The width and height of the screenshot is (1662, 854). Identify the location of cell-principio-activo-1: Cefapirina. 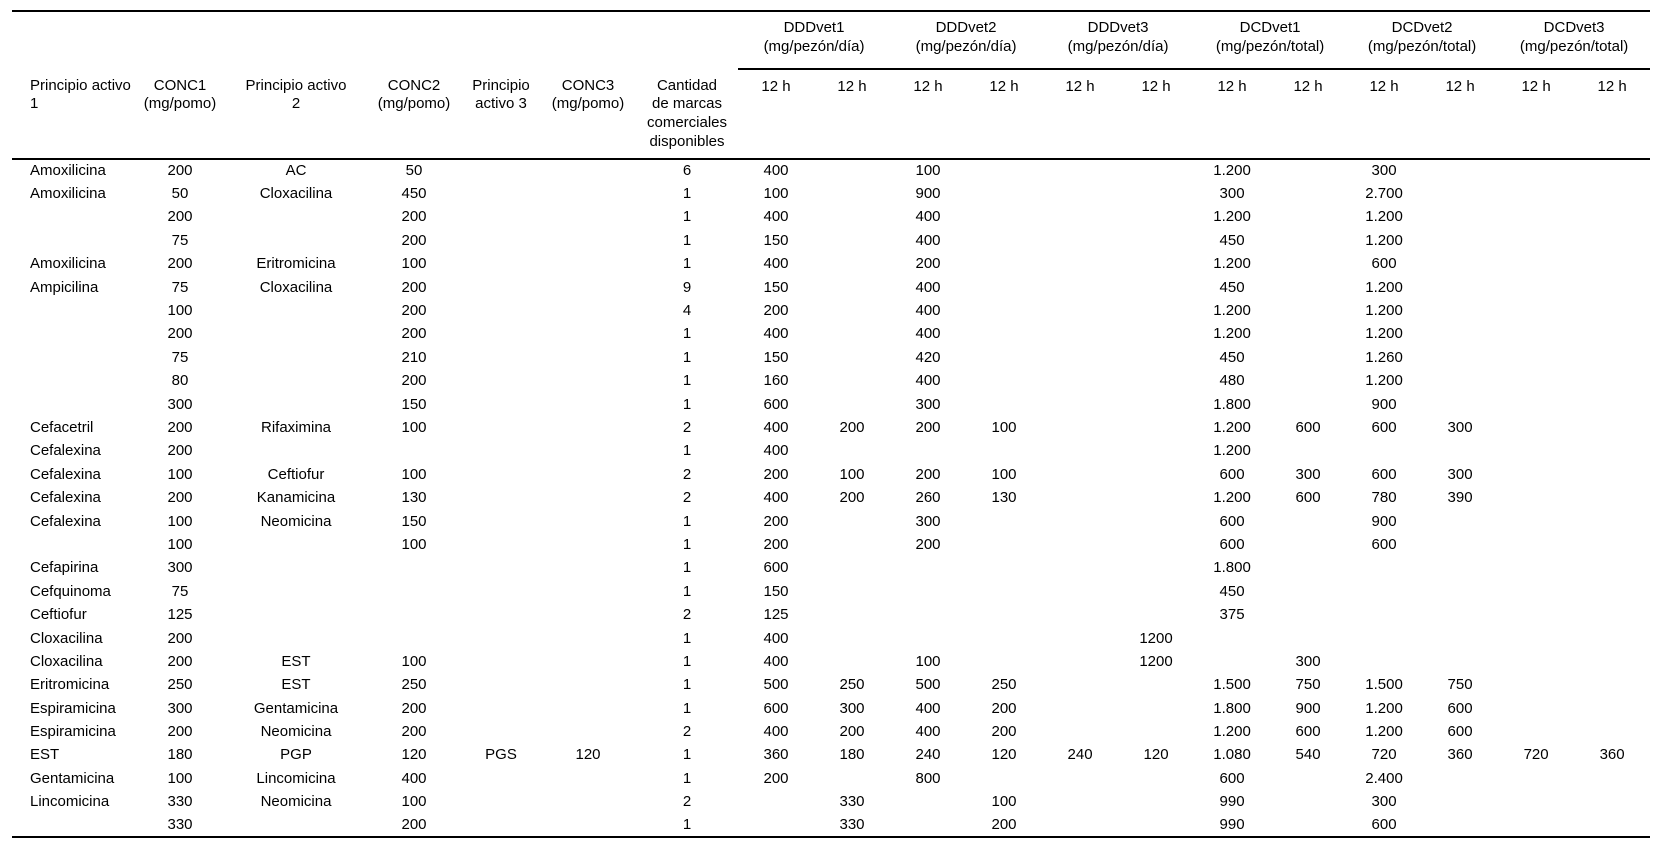
(64, 568).